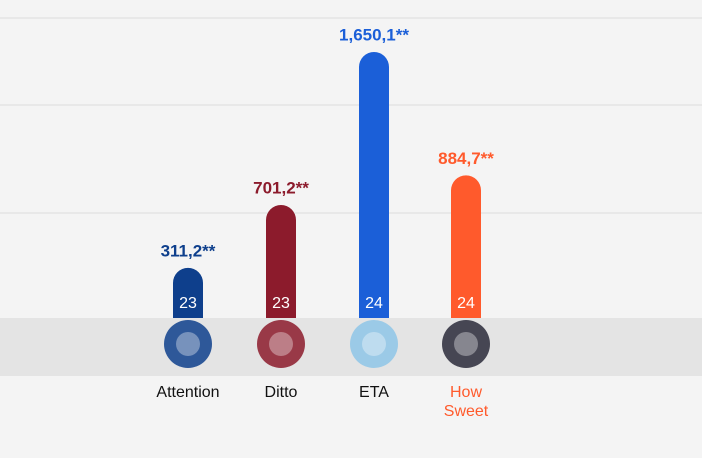  What do you see at coordinates (188, 250) in the screenshot?
I see `value-label: 311,2**` at bounding box center [188, 250].